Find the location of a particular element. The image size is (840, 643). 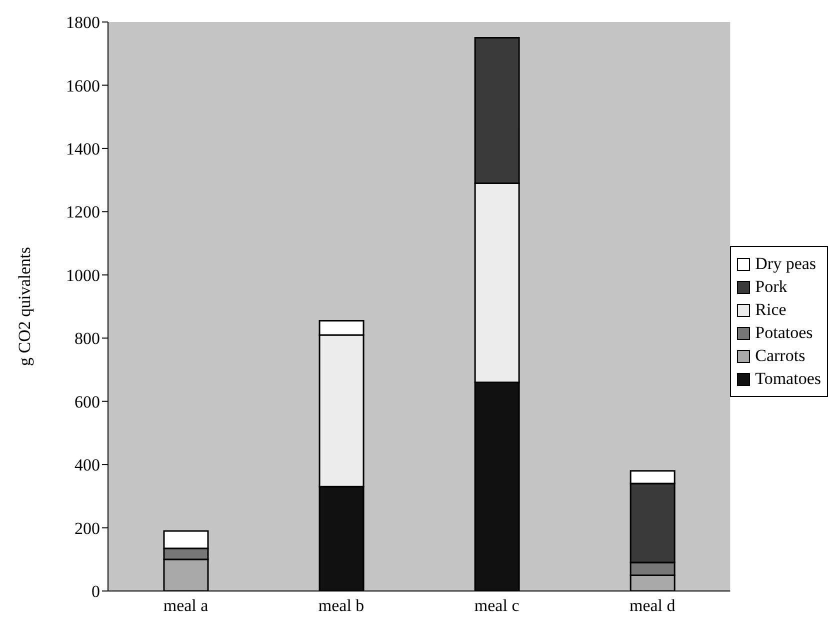

y-tick-label: 1000 is located at coordinates (83, 275).